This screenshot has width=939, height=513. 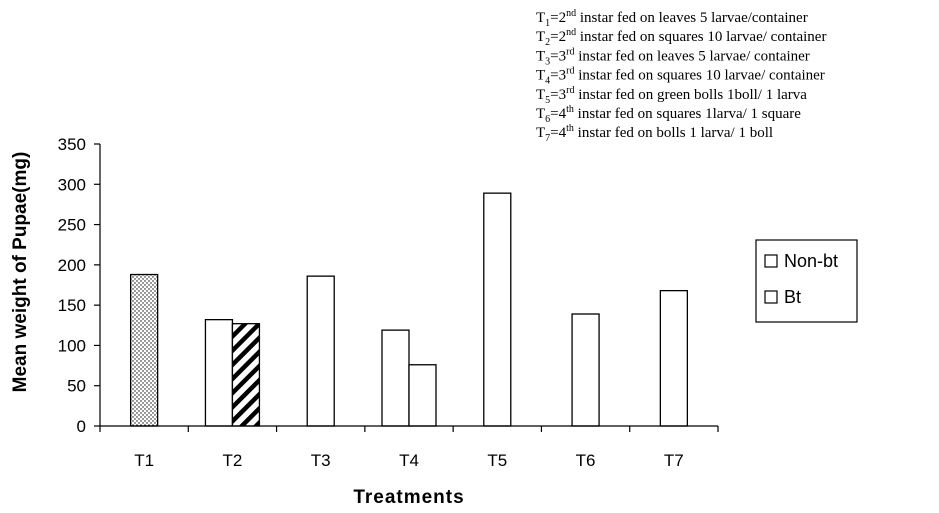 What do you see at coordinates (792, 297) in the screenshot?
I see `legend-label: Bt` at bounding box center [792, 297].